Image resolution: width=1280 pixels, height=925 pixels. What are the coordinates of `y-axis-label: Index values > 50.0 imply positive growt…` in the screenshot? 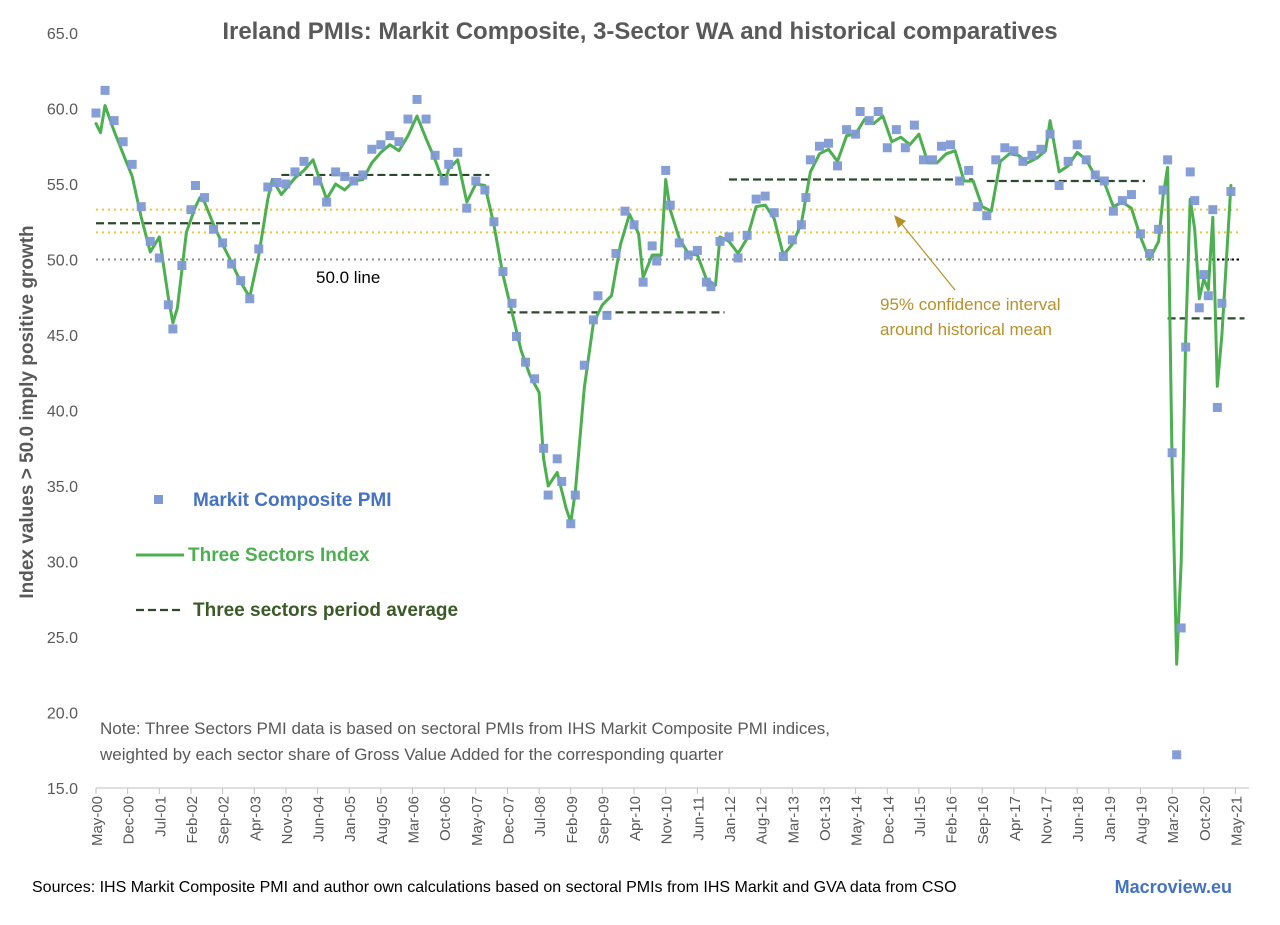 It's located at (27, 412).